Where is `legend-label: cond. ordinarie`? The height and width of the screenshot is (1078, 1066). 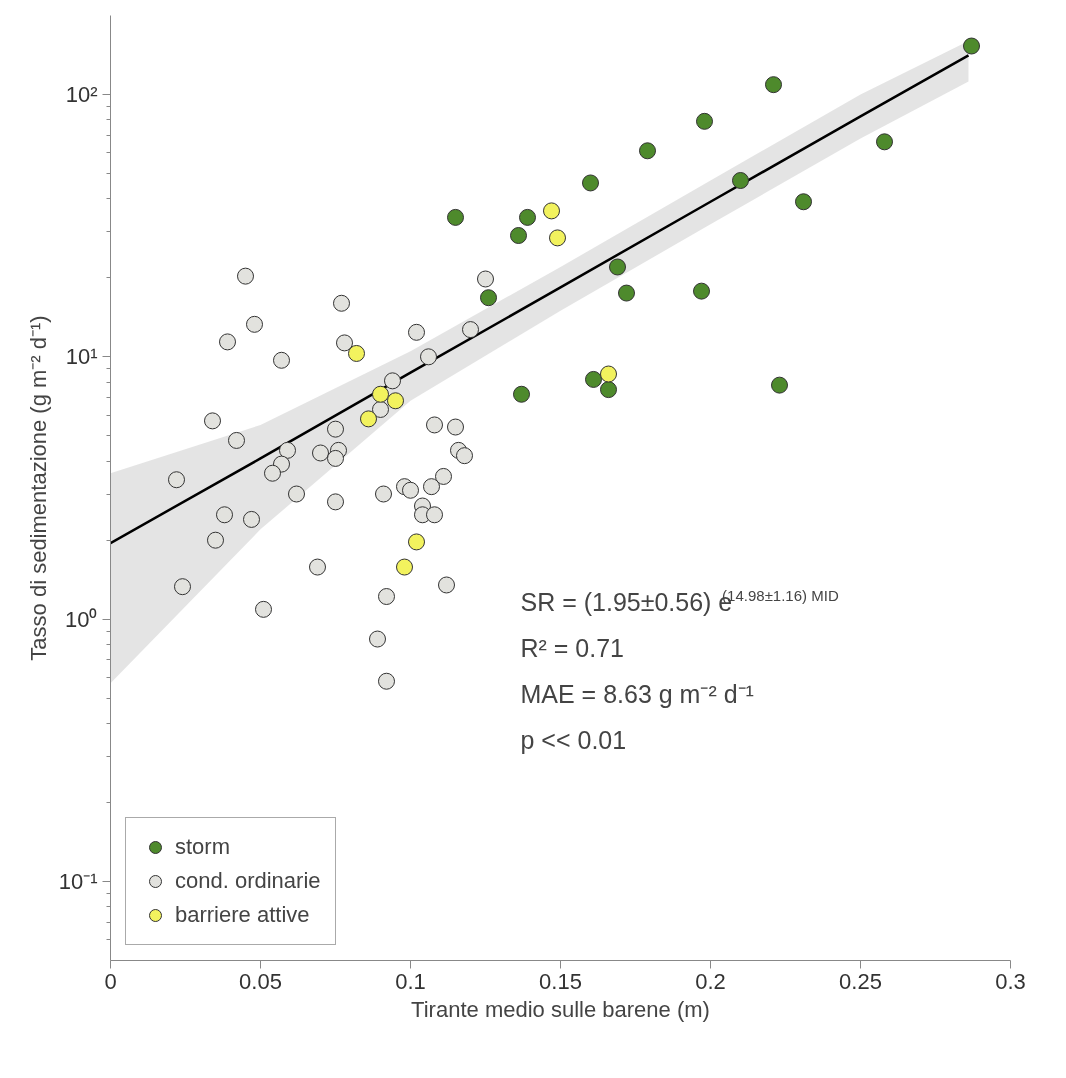 legend-label: cond. ordinarie is located at coordinates (248, 881).